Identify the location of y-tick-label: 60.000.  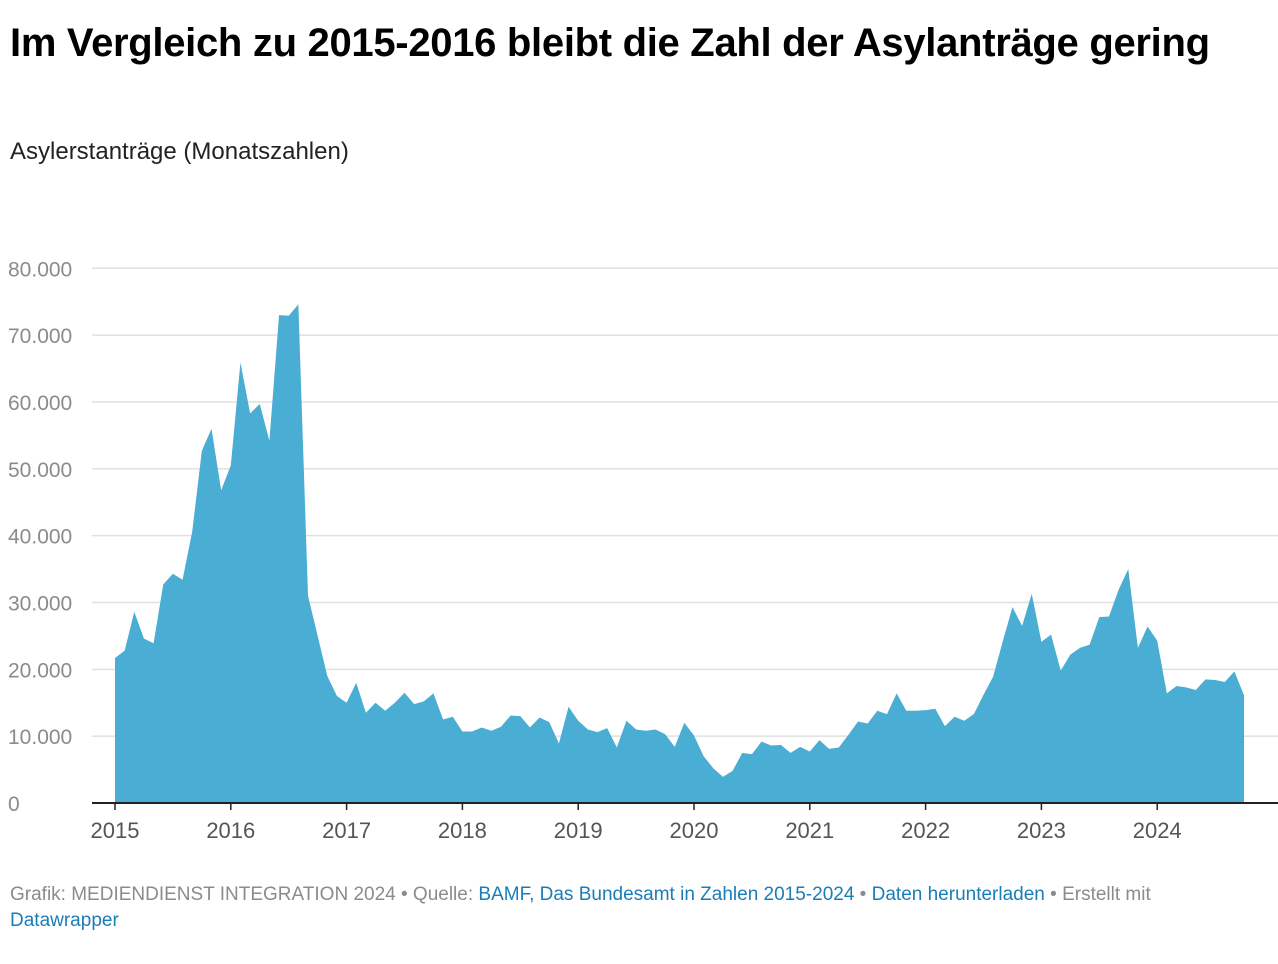
(40, 403).